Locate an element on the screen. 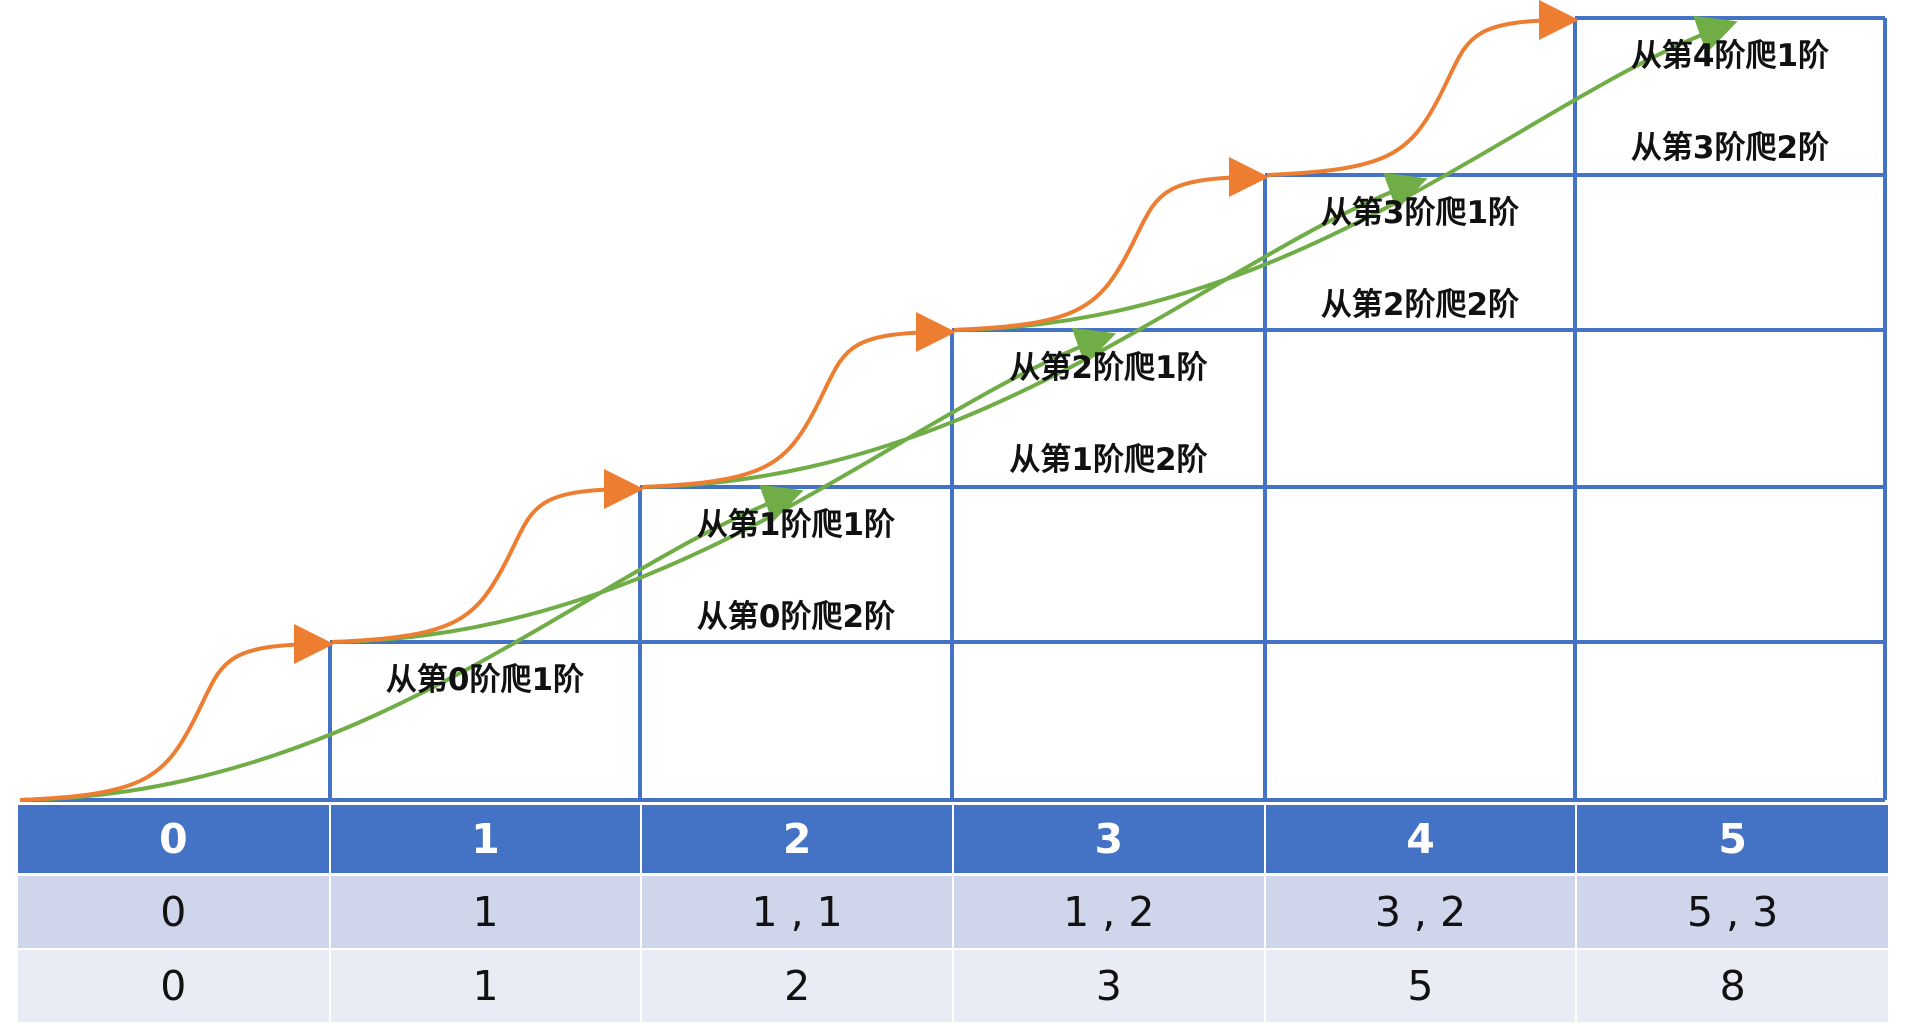  stair-label: 从第1阶爬1阶 is located at coordinates (796, 525).